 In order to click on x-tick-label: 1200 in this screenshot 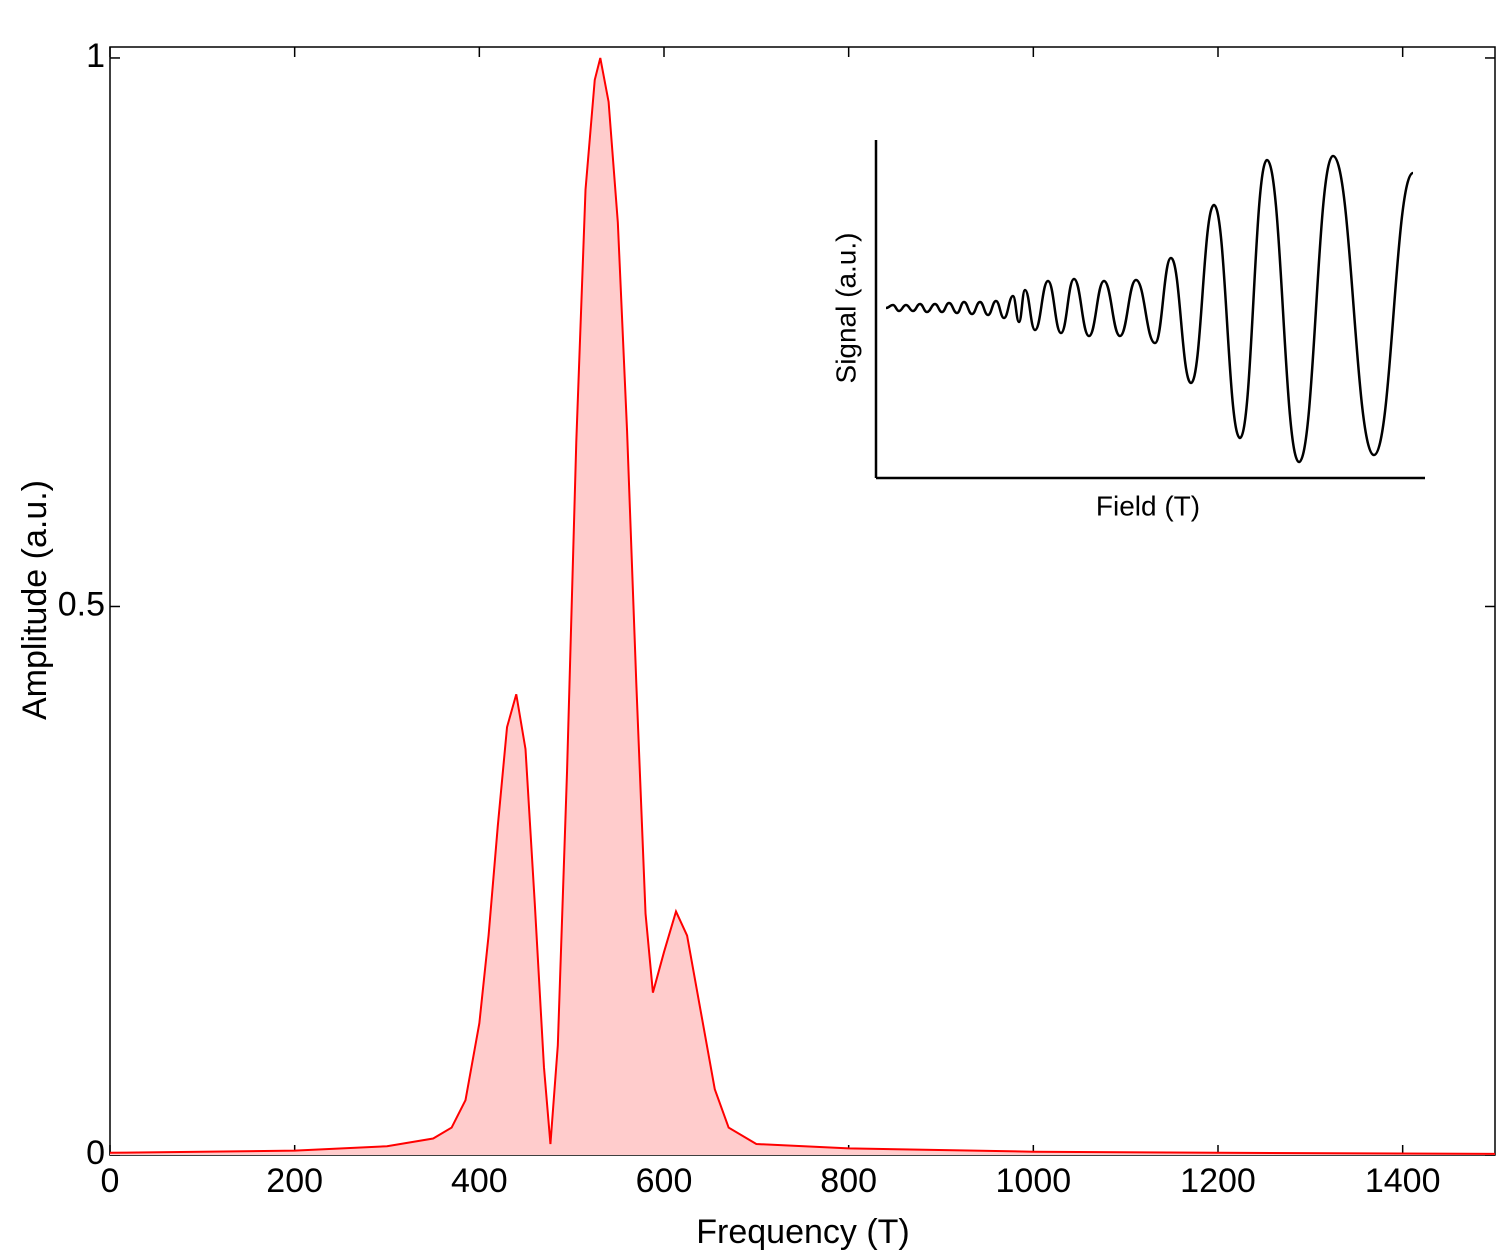, I will do `click(1218, 1181)`.